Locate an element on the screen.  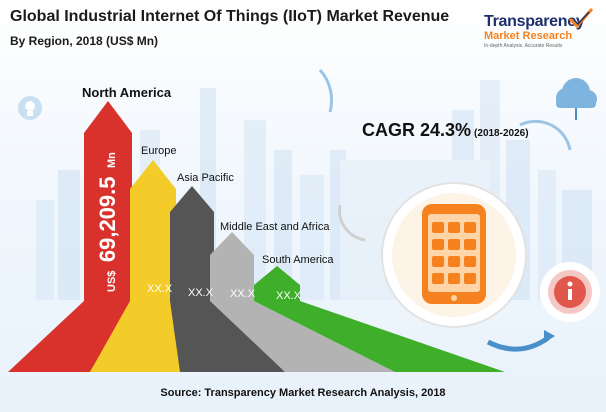
bar-base-south-america is located at coordinates (379, 336).